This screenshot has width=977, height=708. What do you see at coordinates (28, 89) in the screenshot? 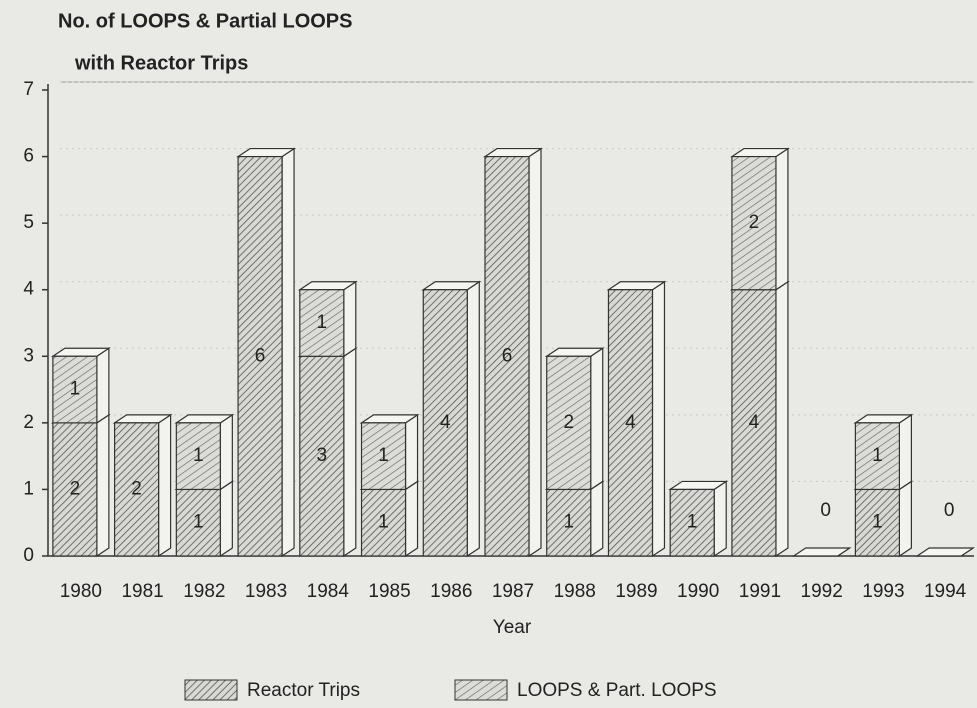
I see `y-tick-label: 7` at bounding box center [28, 89].